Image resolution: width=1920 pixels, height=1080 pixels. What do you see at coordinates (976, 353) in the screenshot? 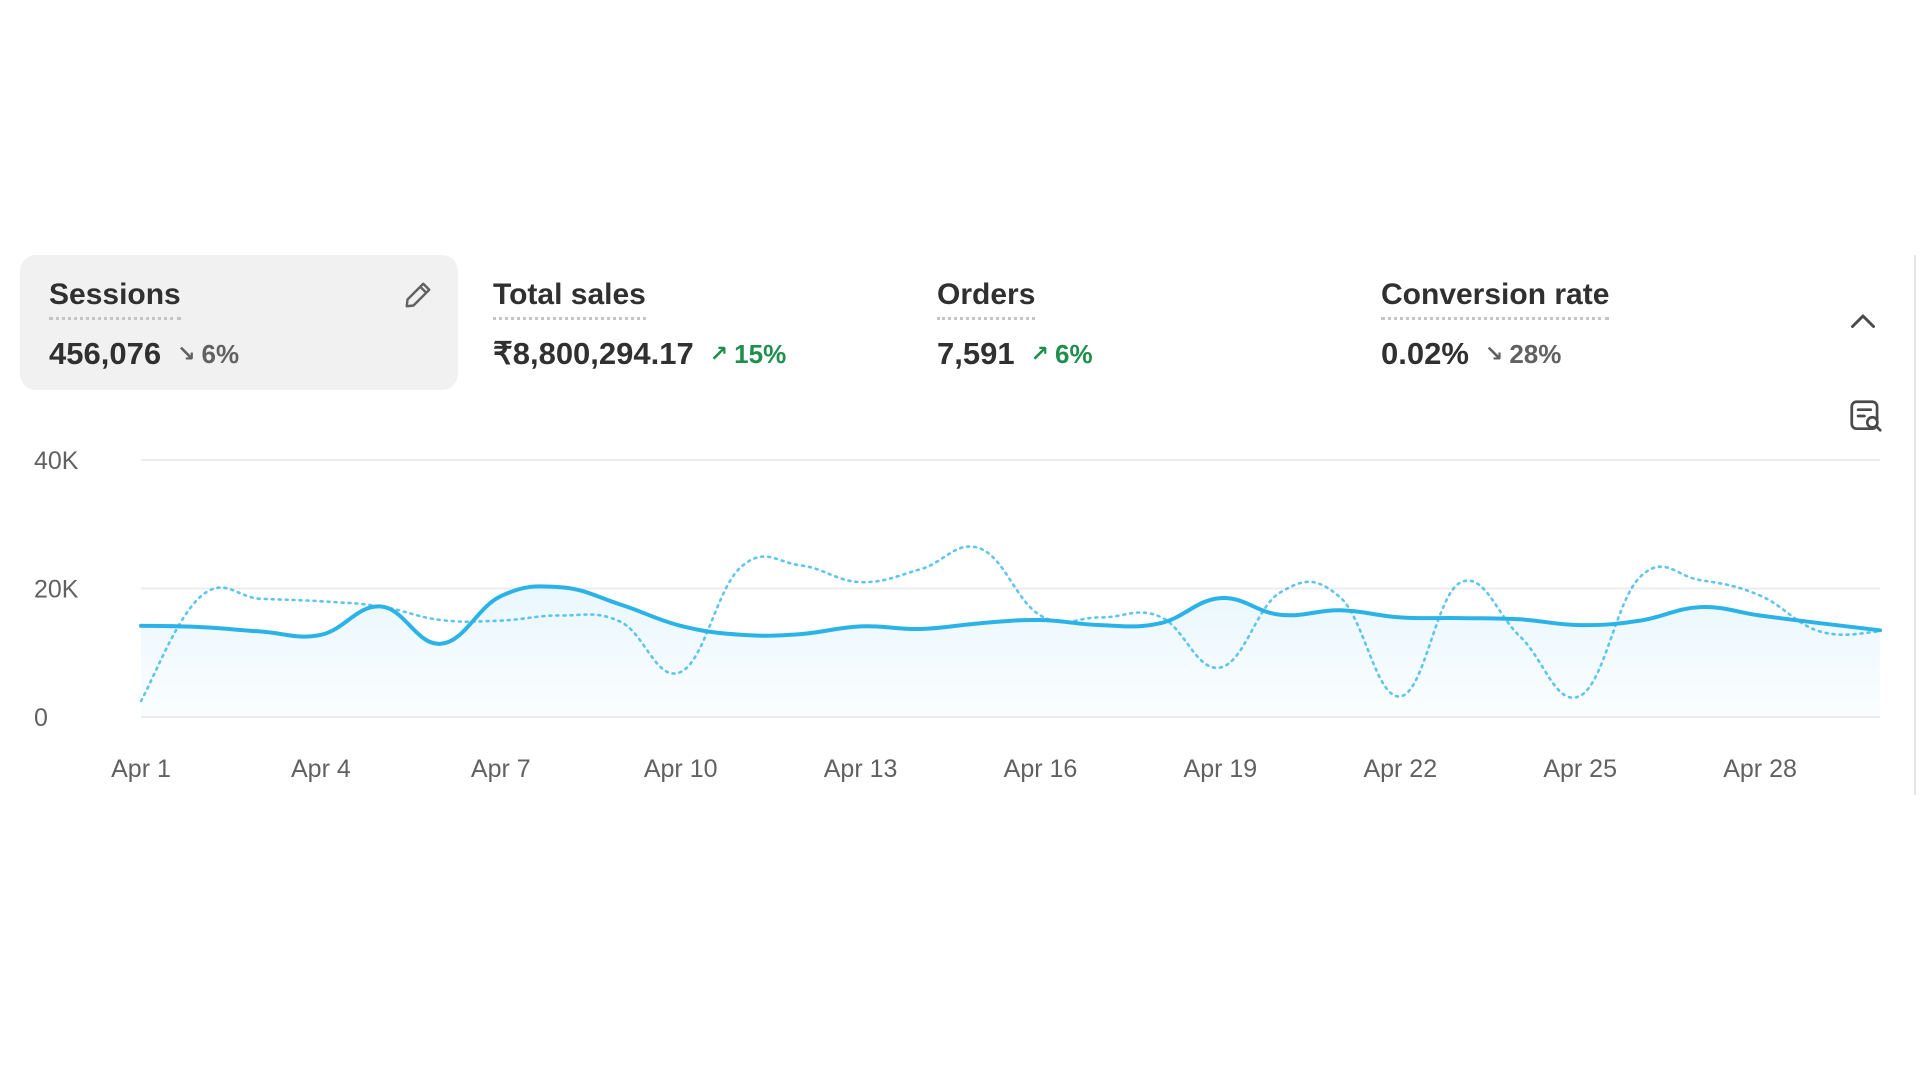
I see `metric-value-orders: 7,591` at bounding box center [976, 353].